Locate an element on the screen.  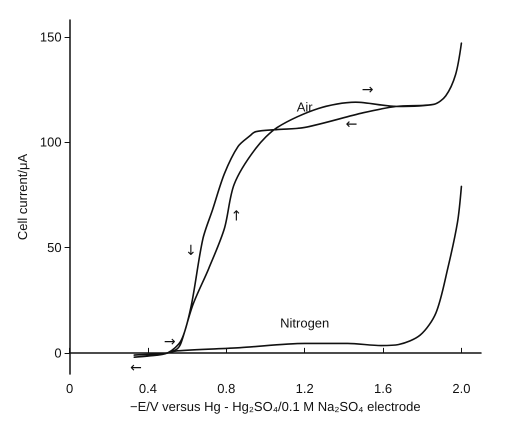
y-tick-label: 150 is located at coordinates (51, 36).